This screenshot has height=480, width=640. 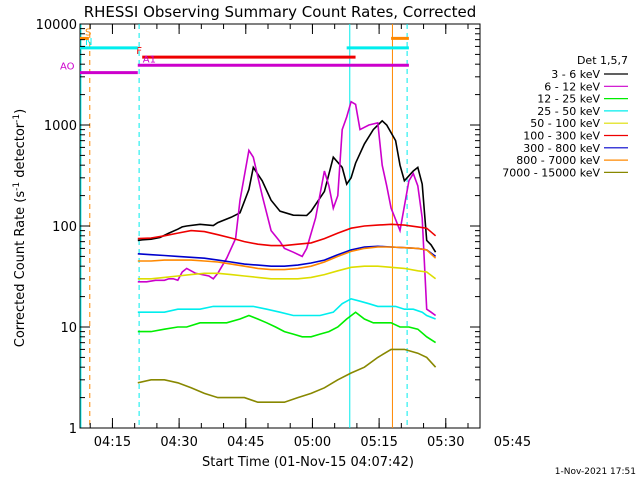 What do you see at coordinates (20, 228) in the screenshot?
I see `y-axis-label: Corrected Count Rate (s-1 detector-1)` at bounding box center [20, 228].